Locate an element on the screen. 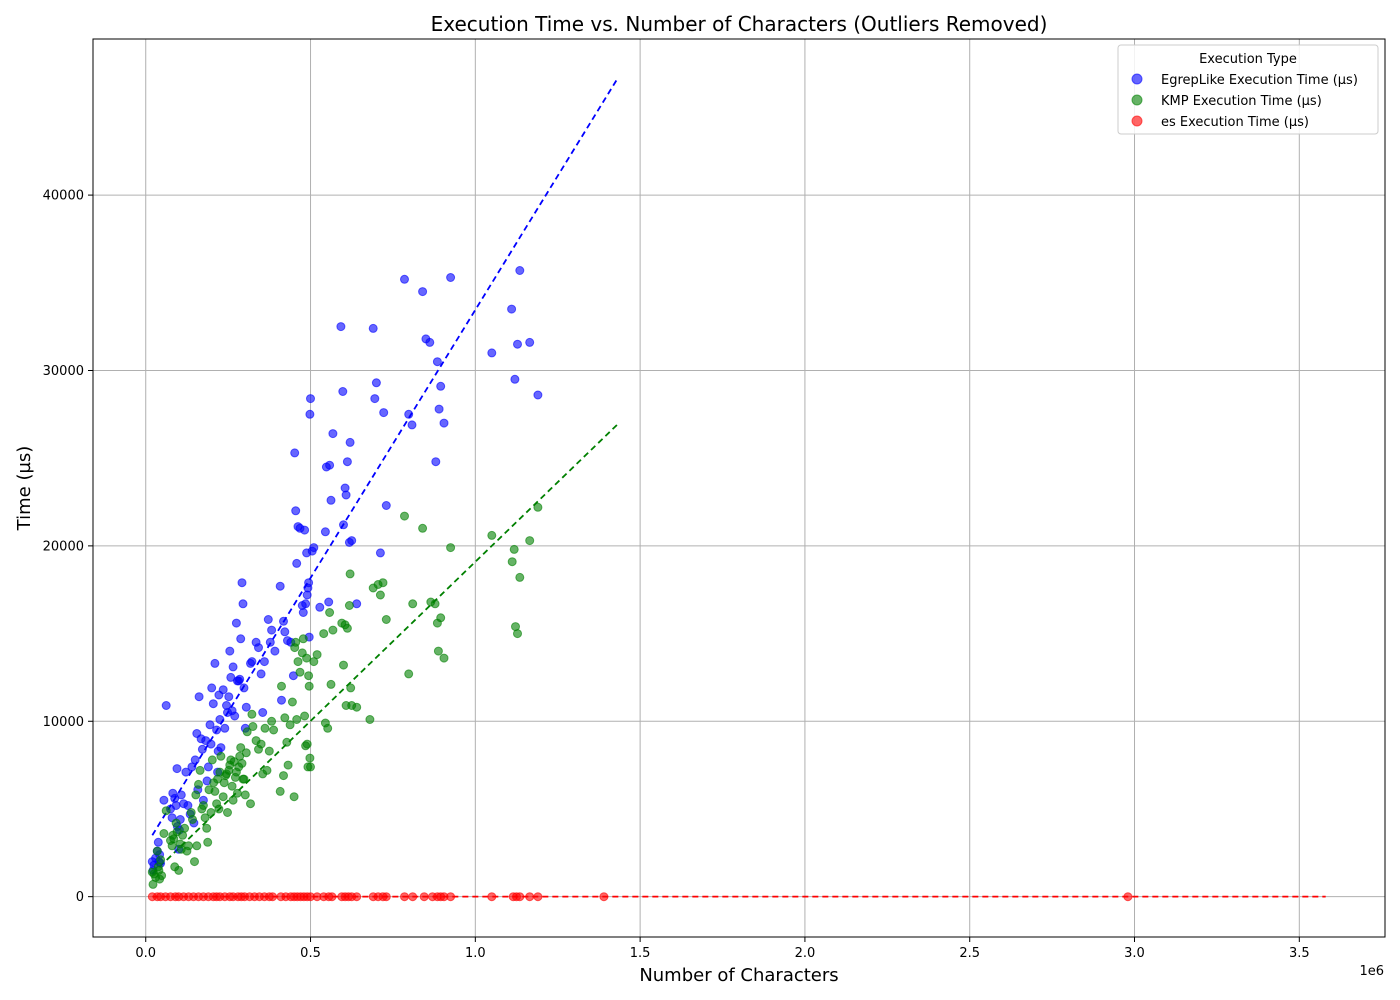  legend-marker-kmp is located at coordinates (1137, 100).